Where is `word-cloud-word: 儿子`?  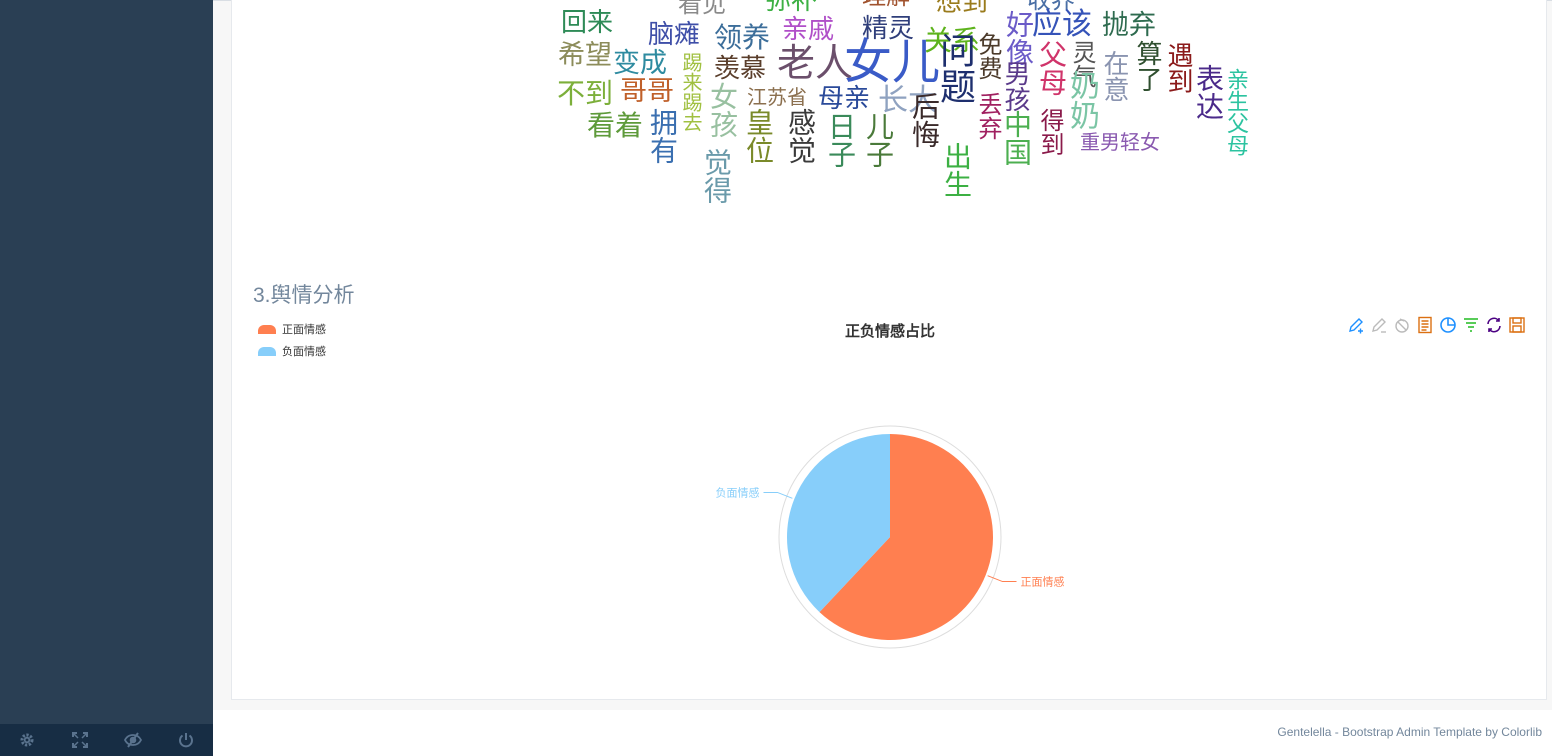
word-cloud-word: 儿子 is located at coordinates (878, 140).